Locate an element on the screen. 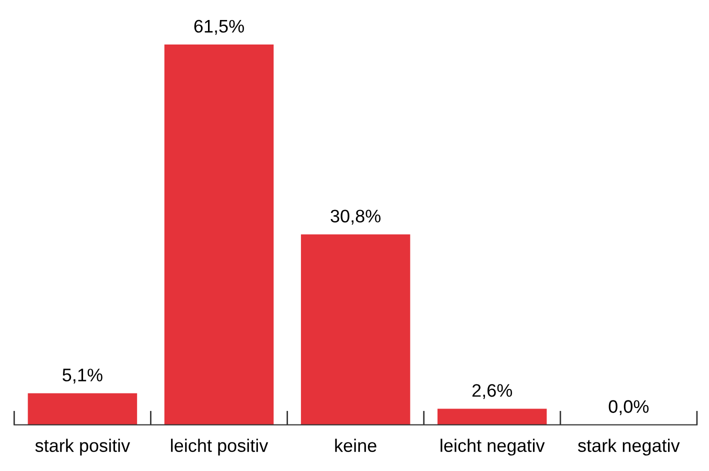 The image size is (709, 471). data-label: 0,0% is located at coordinates (628, 408).